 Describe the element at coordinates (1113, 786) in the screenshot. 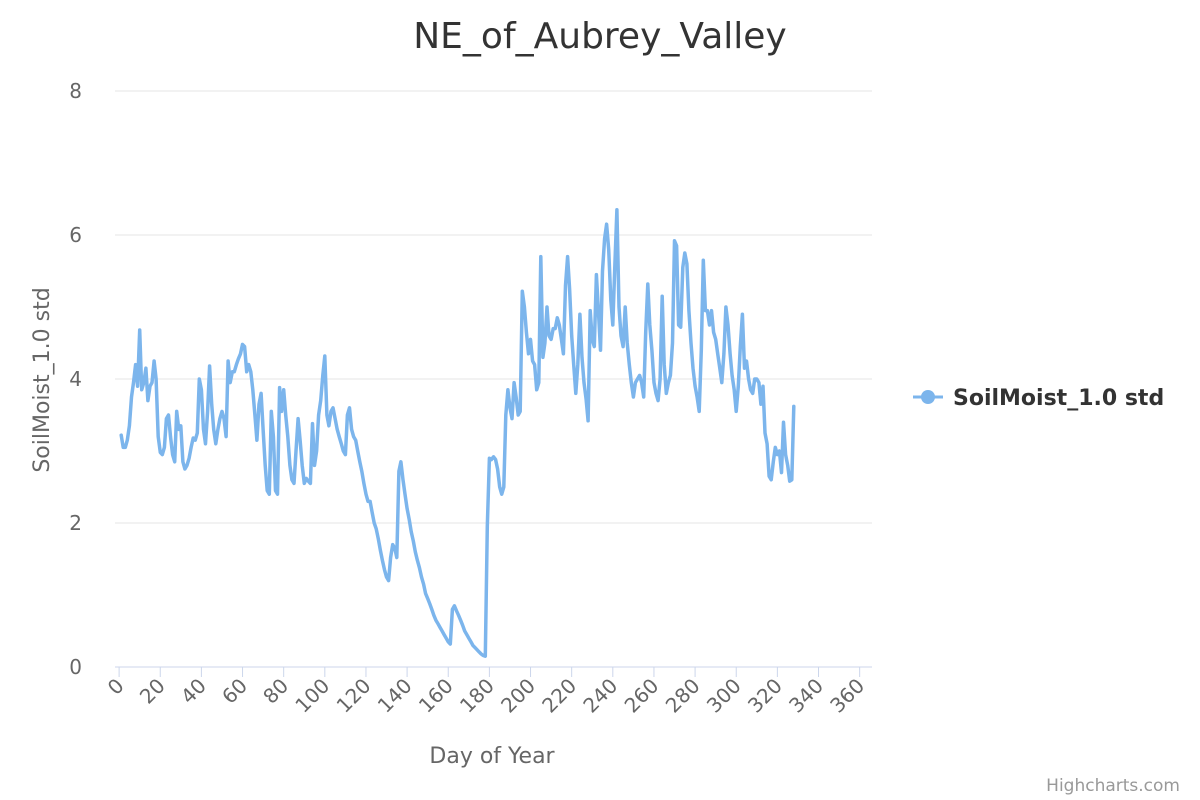

I see `credits-link: Highcharts.com` at that location.